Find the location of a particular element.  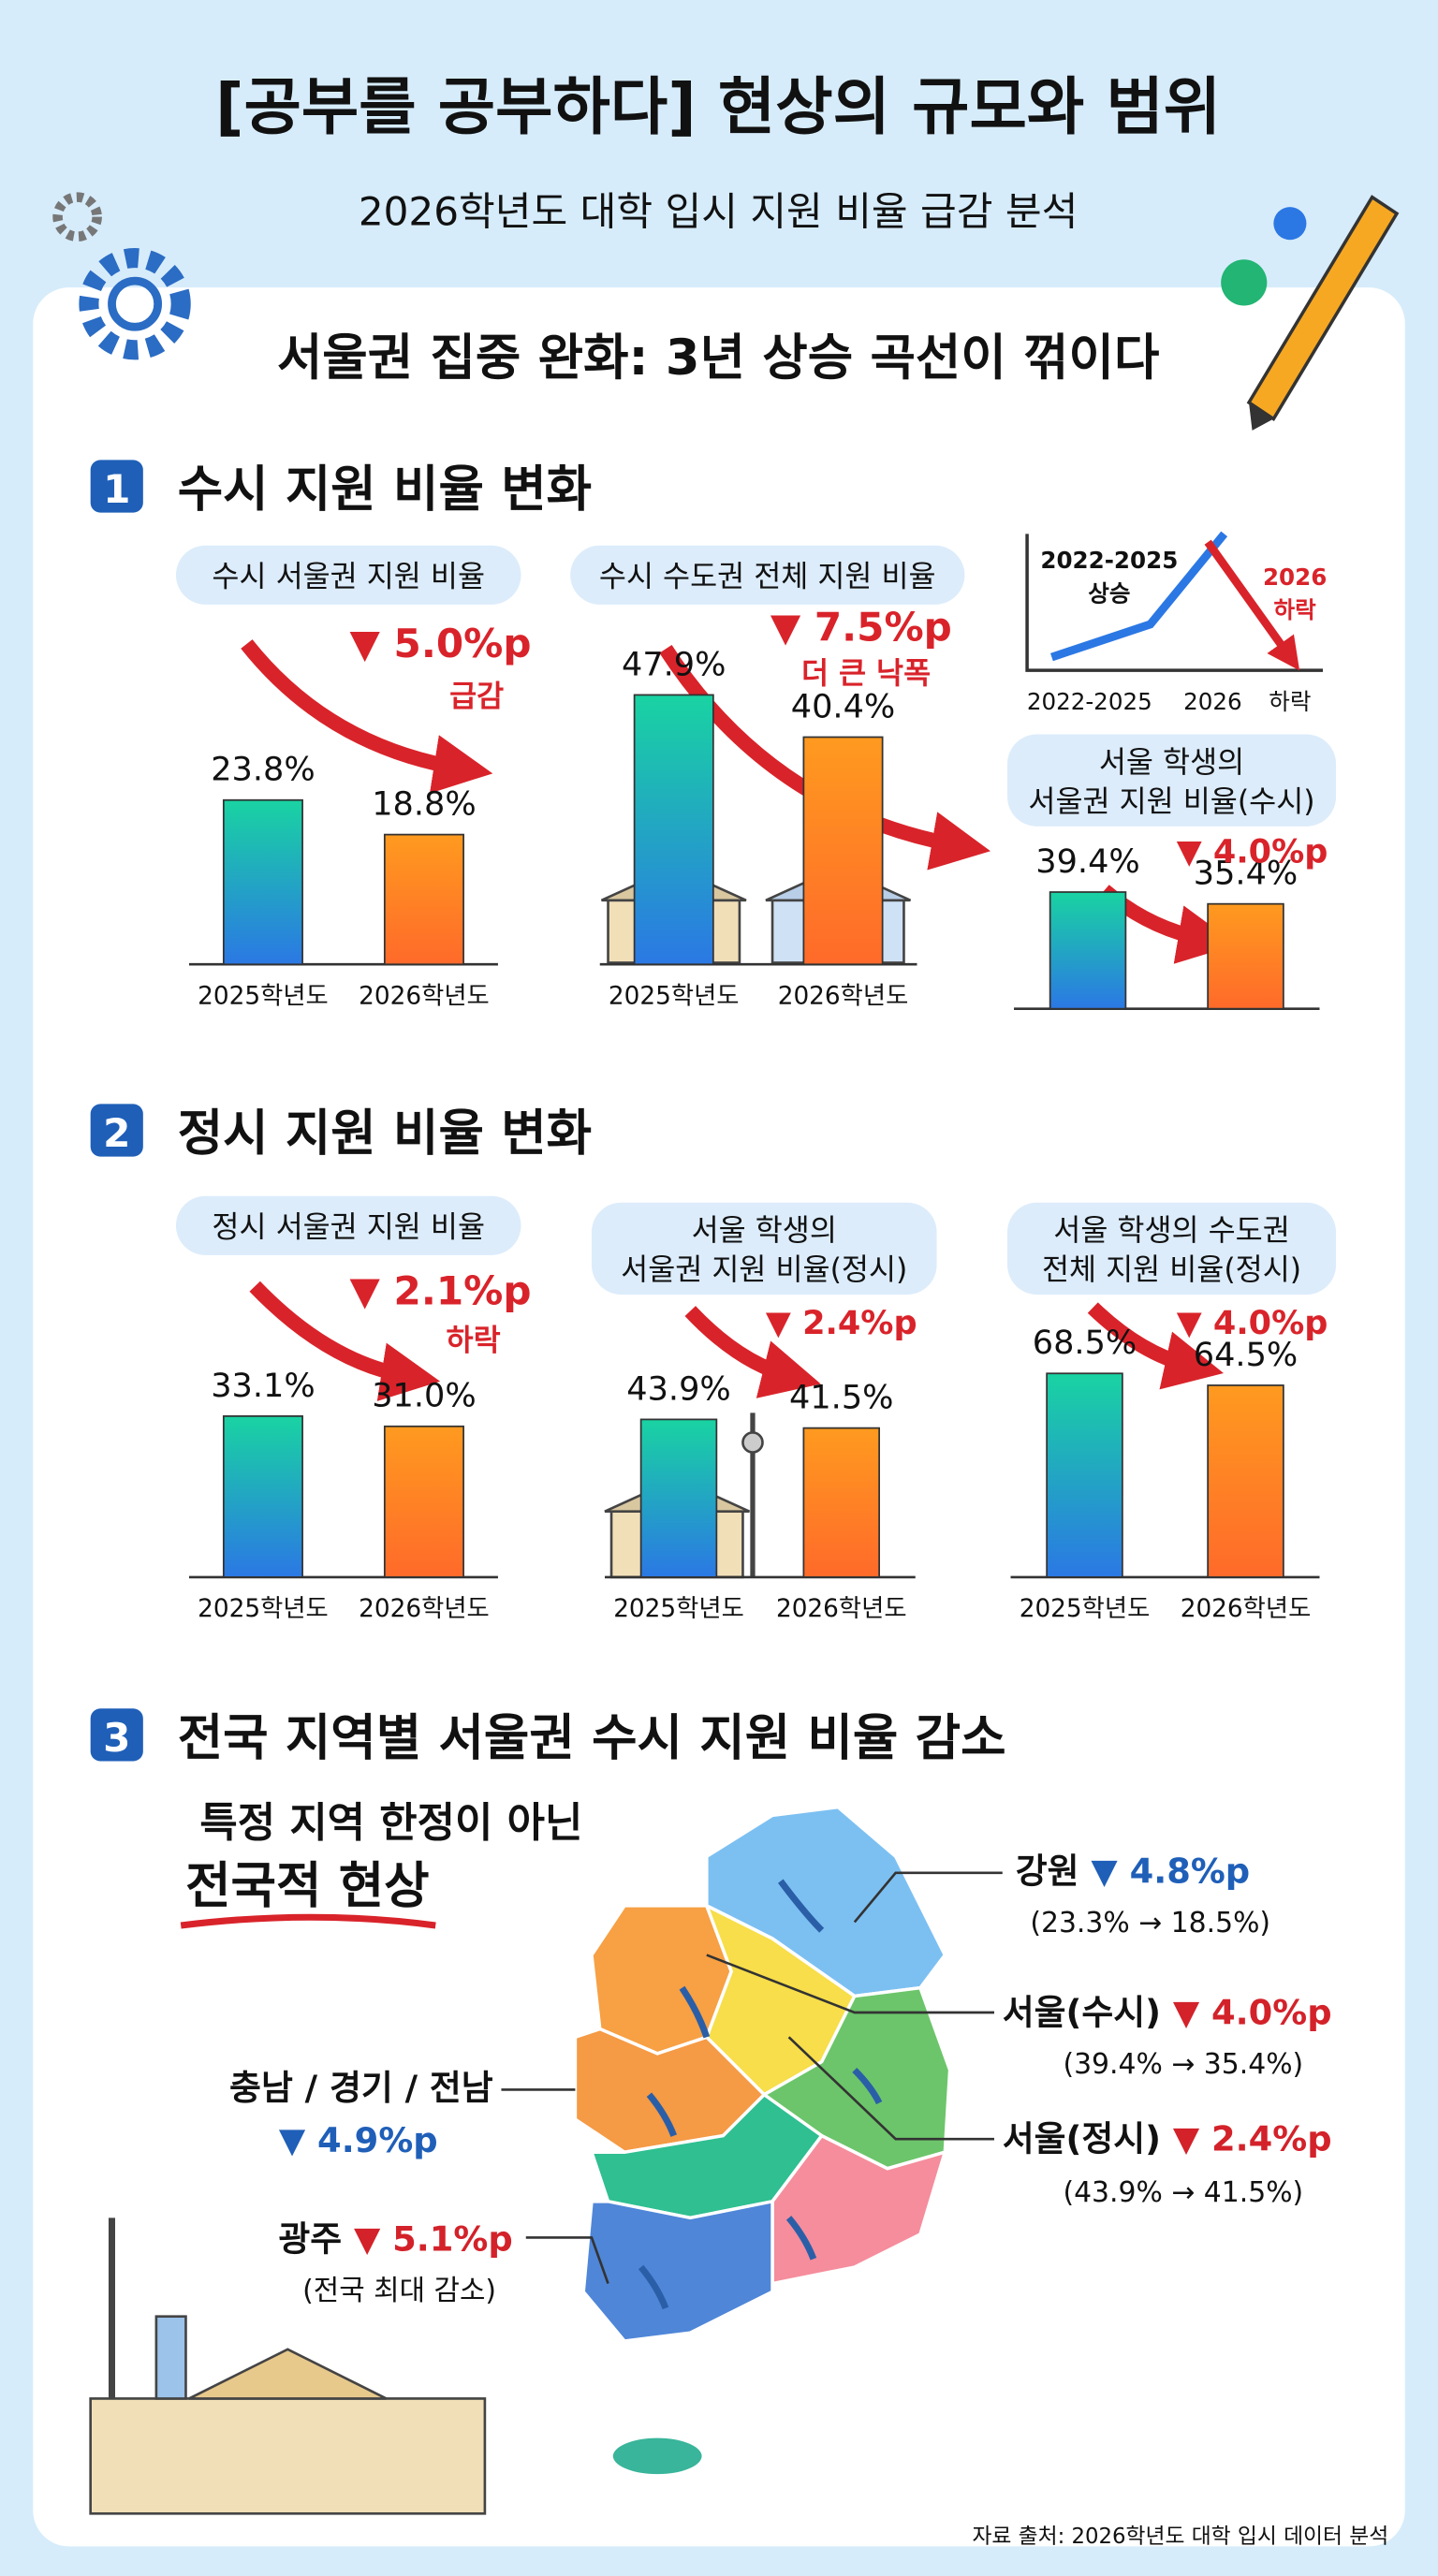

chart-title: 서울 학생의 수도권 is located at coordinates (1171, 1231).